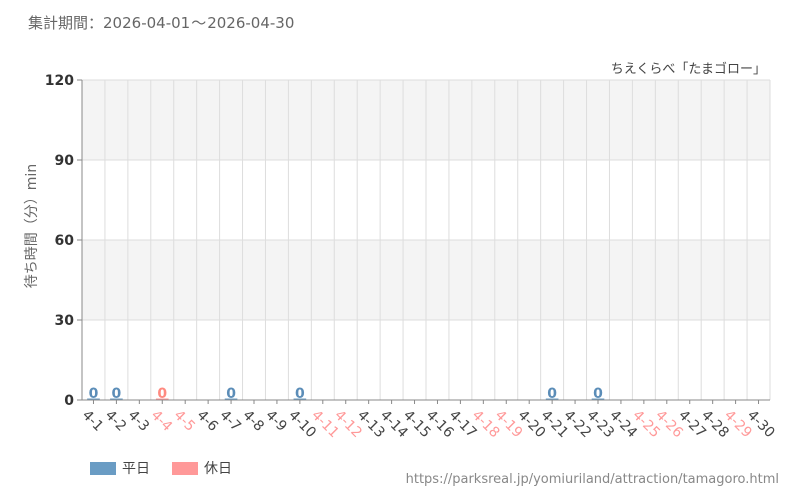 This screenshot has height=500, width=800. I want to click on collection-period: 集計期間：2026-04-01〜2026-04-30, so click(161, 22).